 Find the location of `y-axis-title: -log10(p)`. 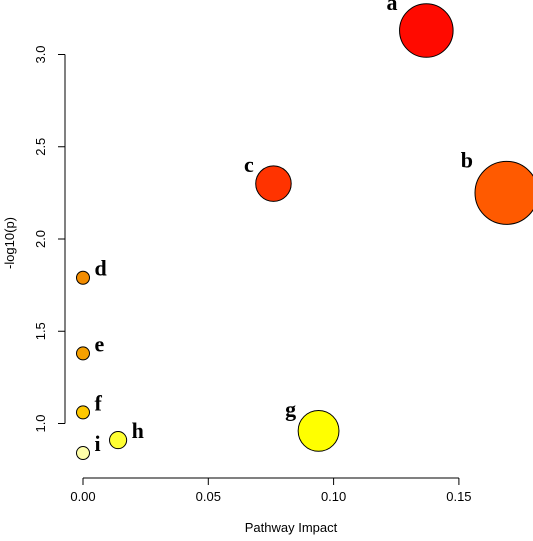

y-axis-title: -log10(p) is located at coordinates (9, 243).